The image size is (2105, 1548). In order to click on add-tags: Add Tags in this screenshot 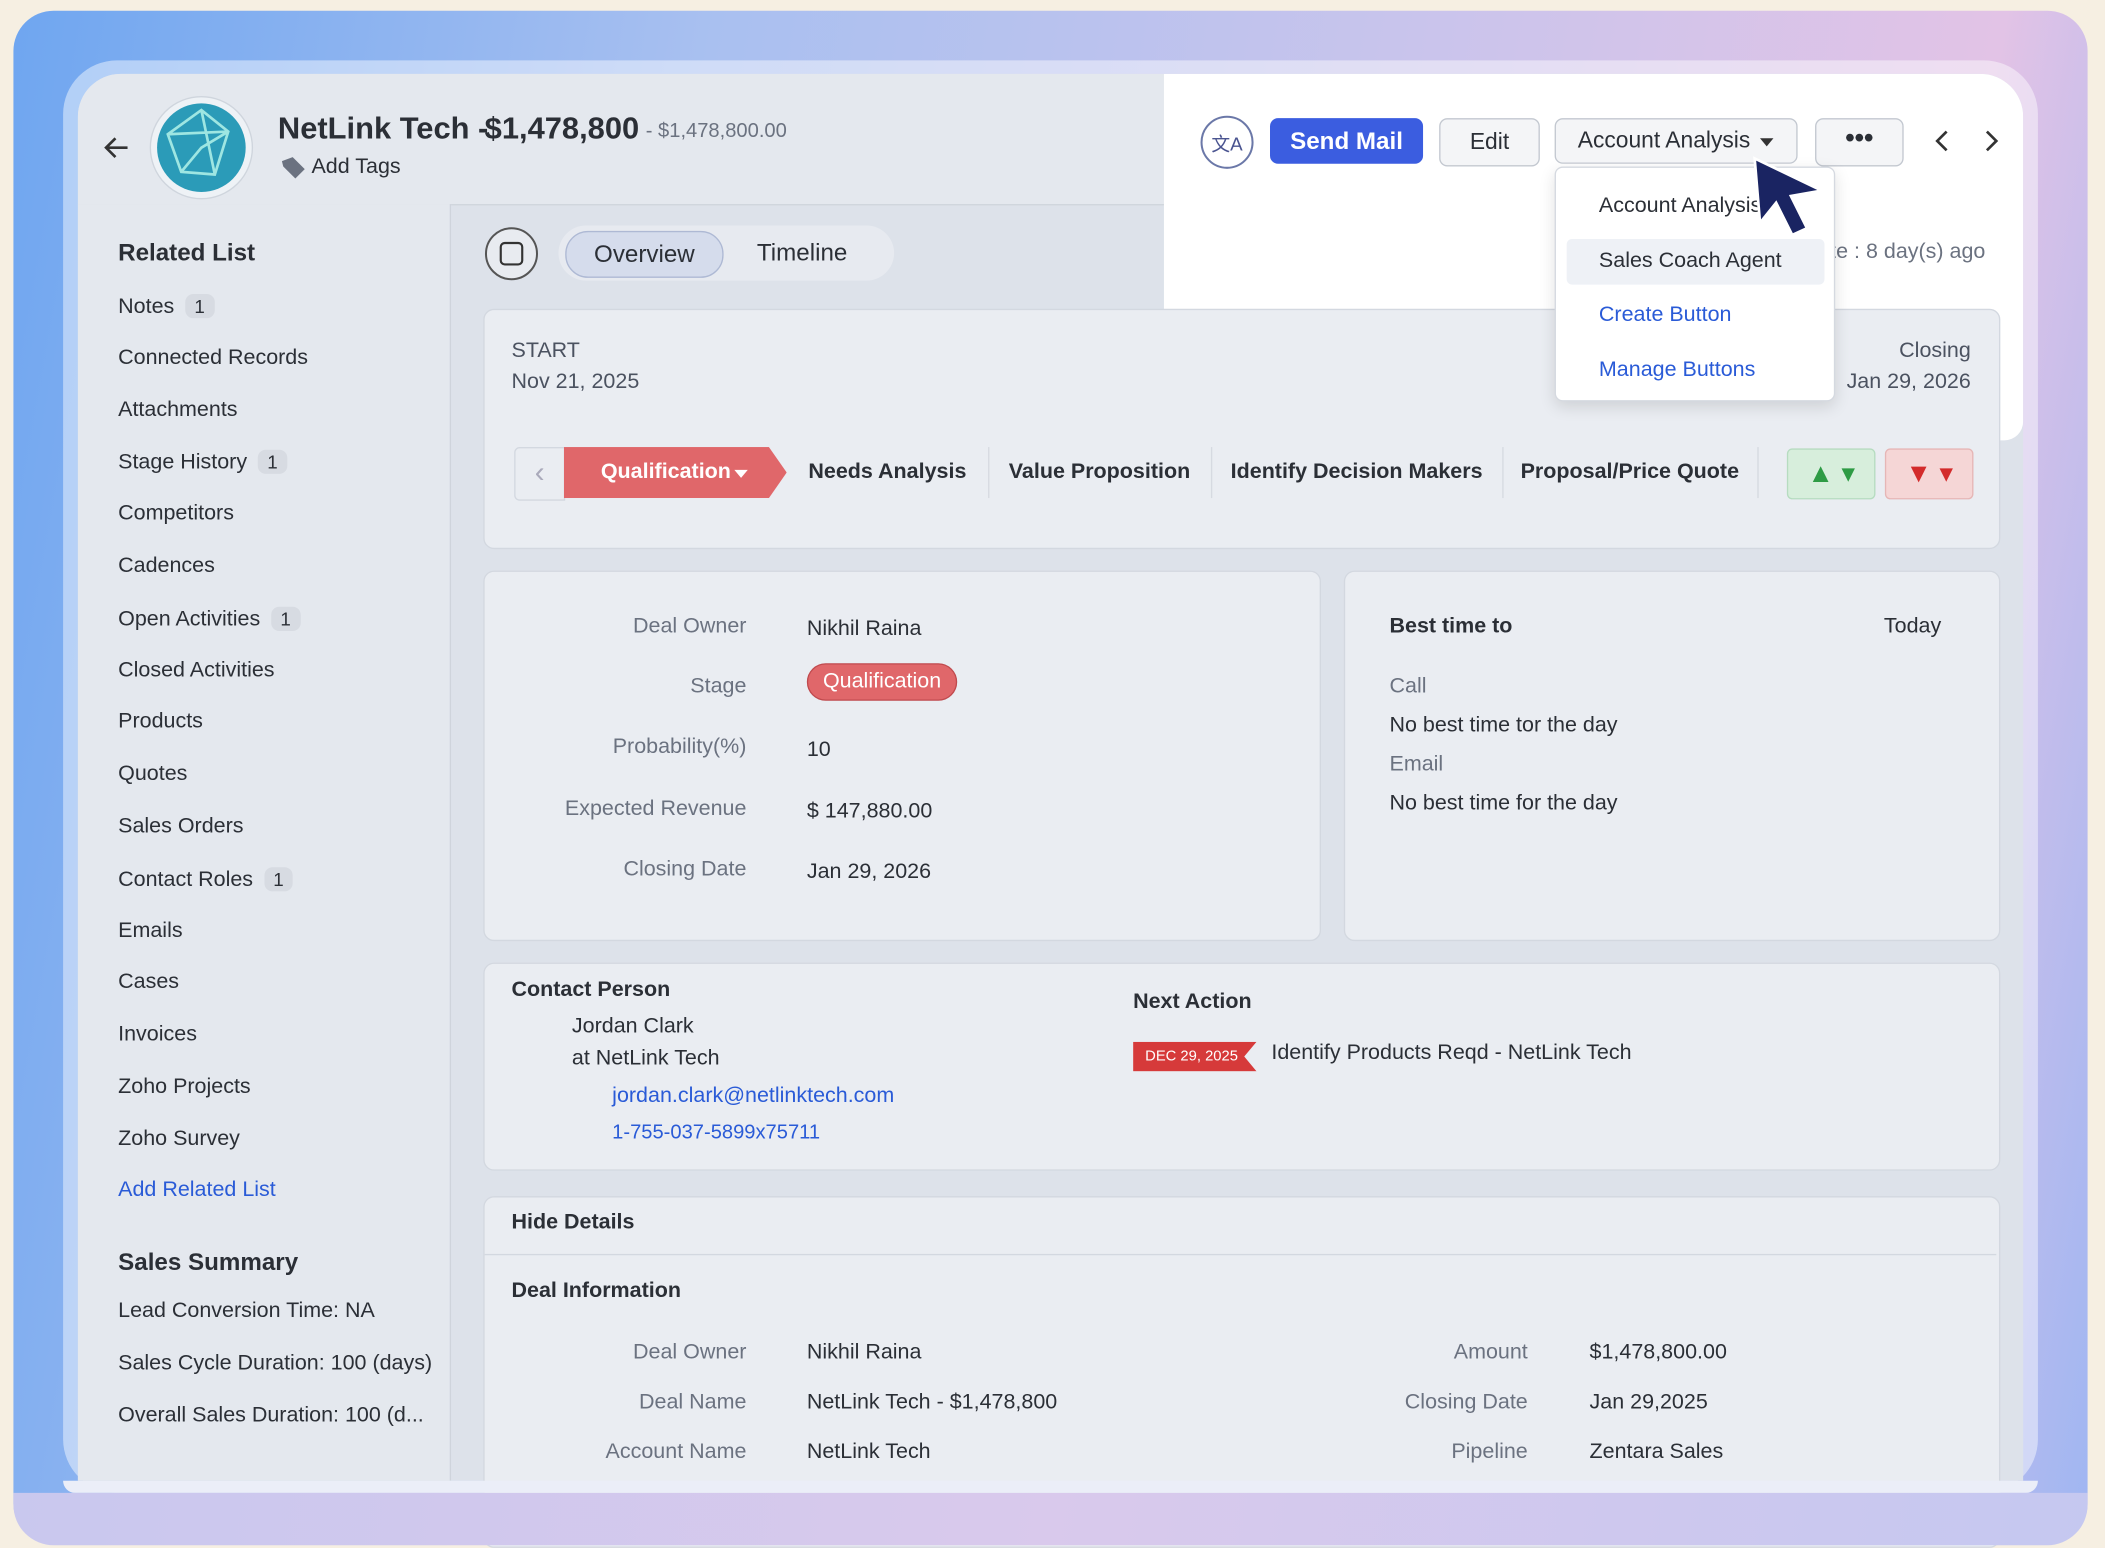, I will do `click(356, 167)`.